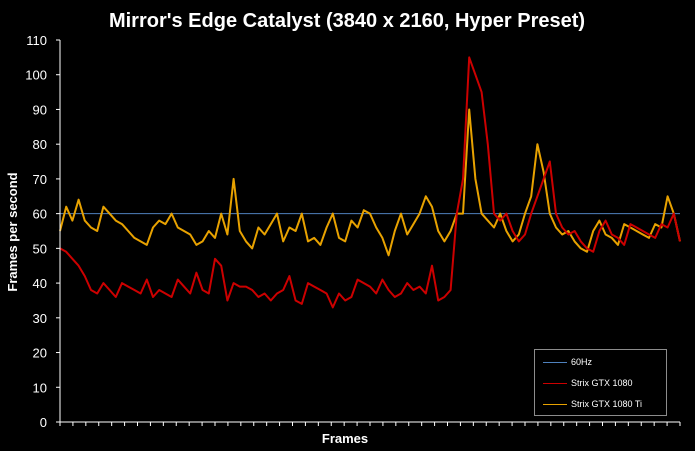 The image size is (695, 451). What do you see at coordinates (40, 248) in the screenshot?
I see `y-tick-label: 50` at bounding box center [40, 248].